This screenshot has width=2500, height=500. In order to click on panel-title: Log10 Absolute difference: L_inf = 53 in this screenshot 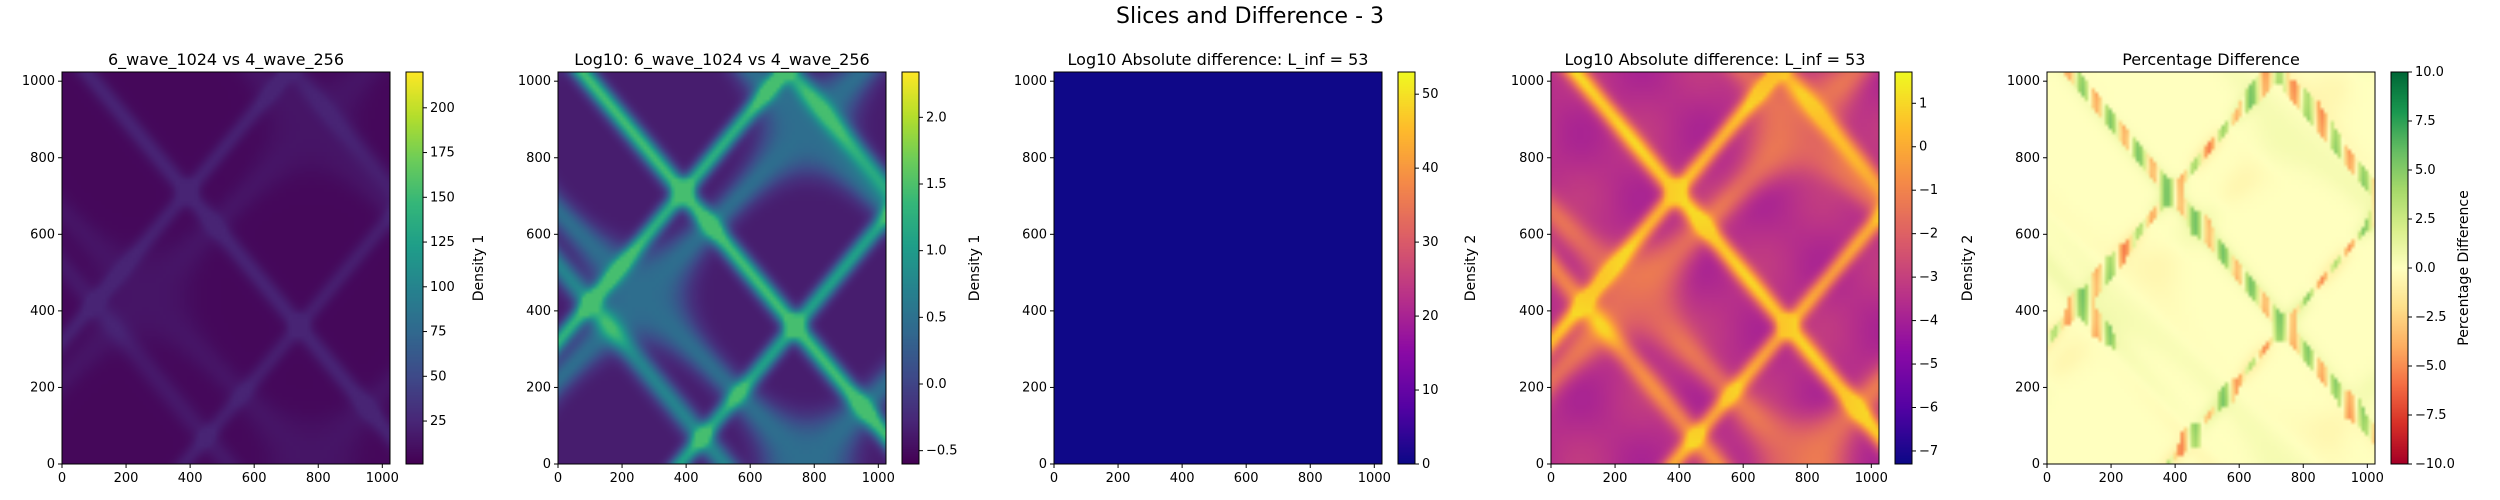, I will do `click(1715, 60)`.